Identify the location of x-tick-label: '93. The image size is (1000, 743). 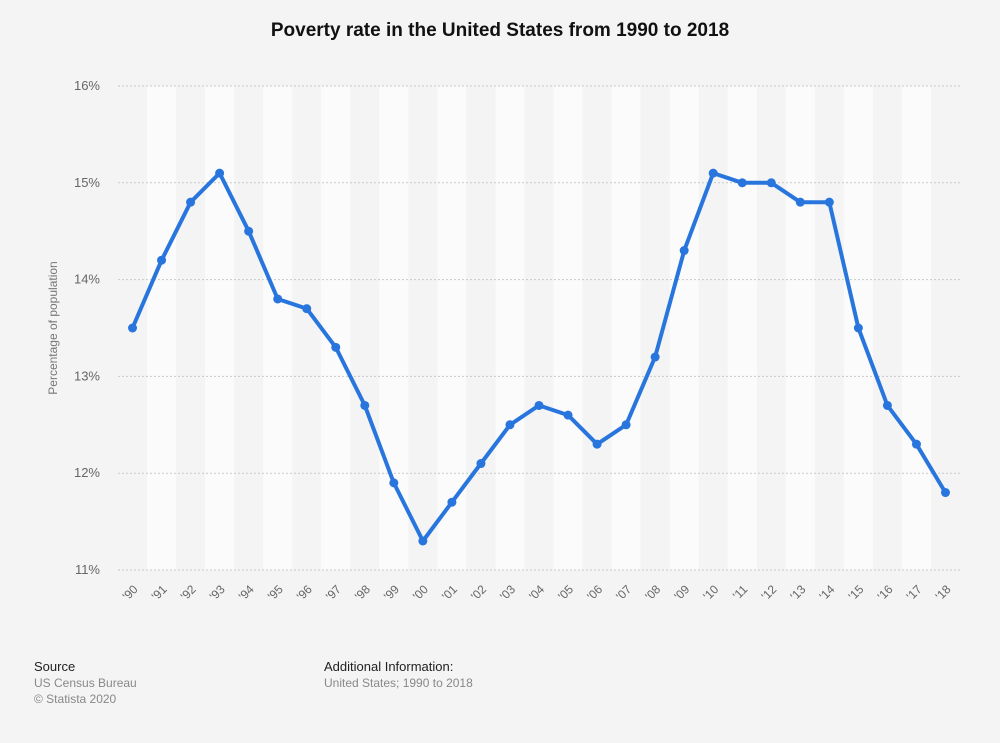
(217, 592).